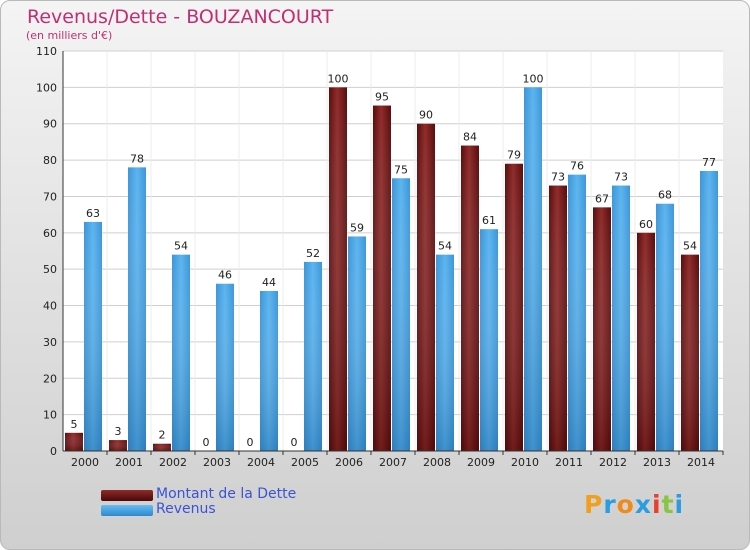 Image resolution: width=750 pixels, height=550 pixels. I want to click on x-tick-label: 2010, so click(525, 462).